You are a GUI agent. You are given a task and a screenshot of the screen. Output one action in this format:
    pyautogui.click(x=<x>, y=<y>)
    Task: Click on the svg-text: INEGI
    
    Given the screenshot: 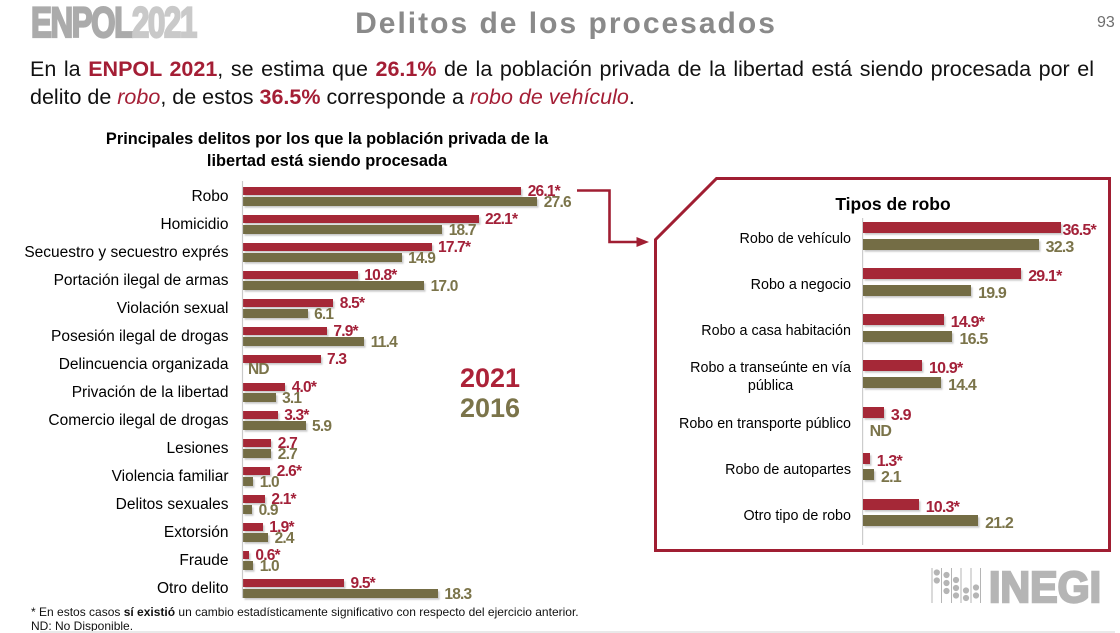 What is the action you would take?
    pyautogui.click(x=1045, y=586)
    